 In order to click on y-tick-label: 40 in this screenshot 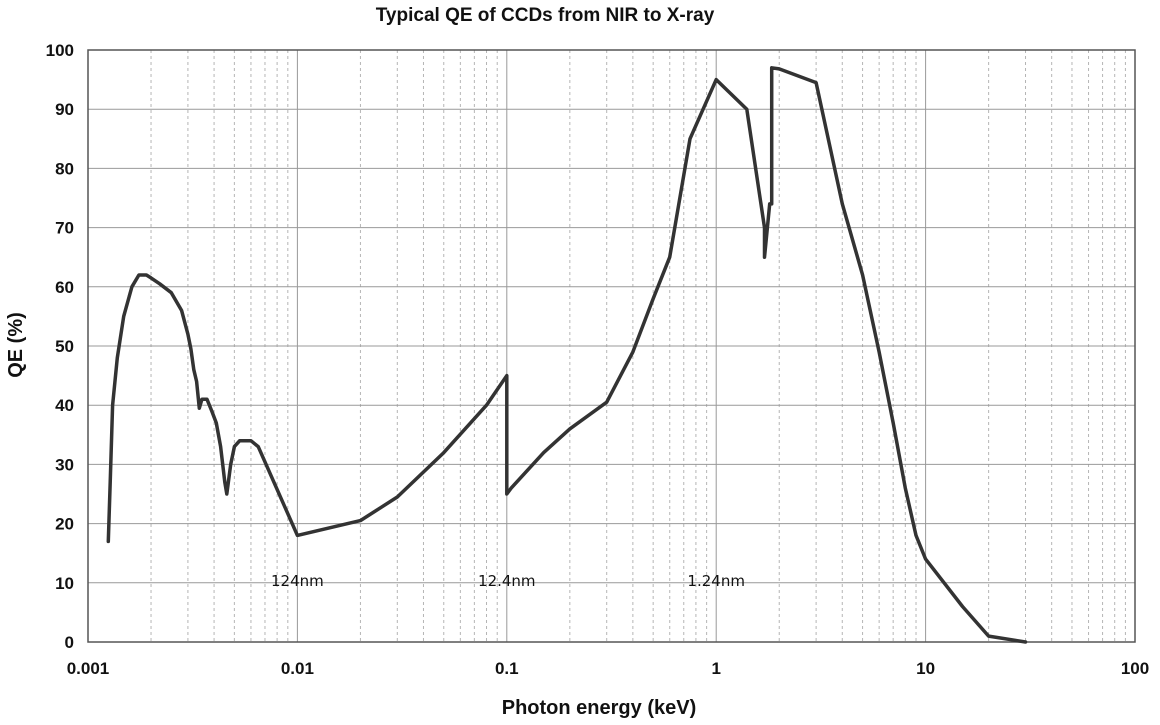, I will do `click(64, 405)`.